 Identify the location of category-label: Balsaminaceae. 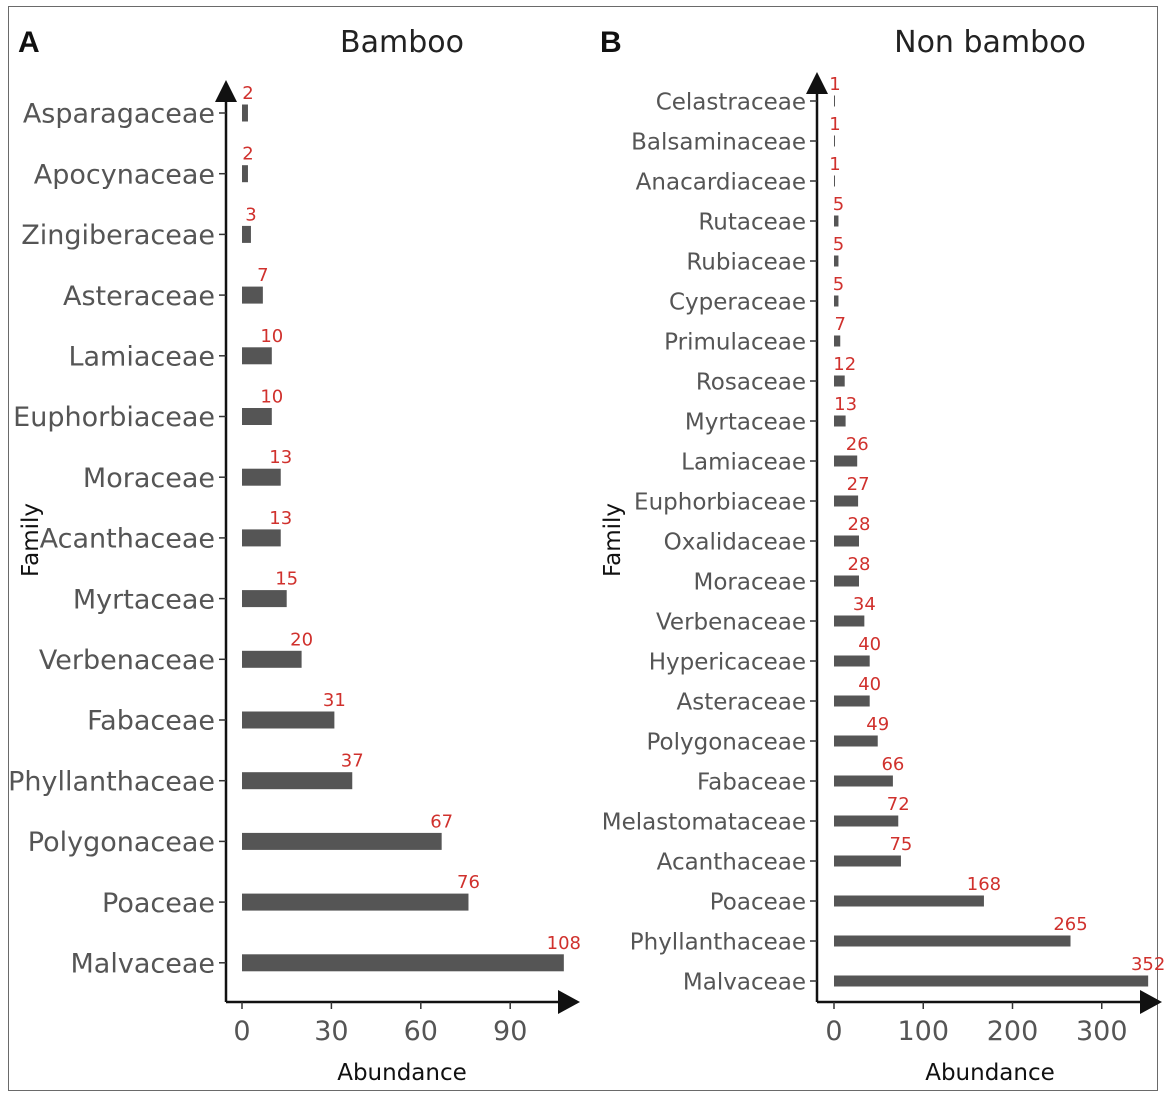
(718, 142).